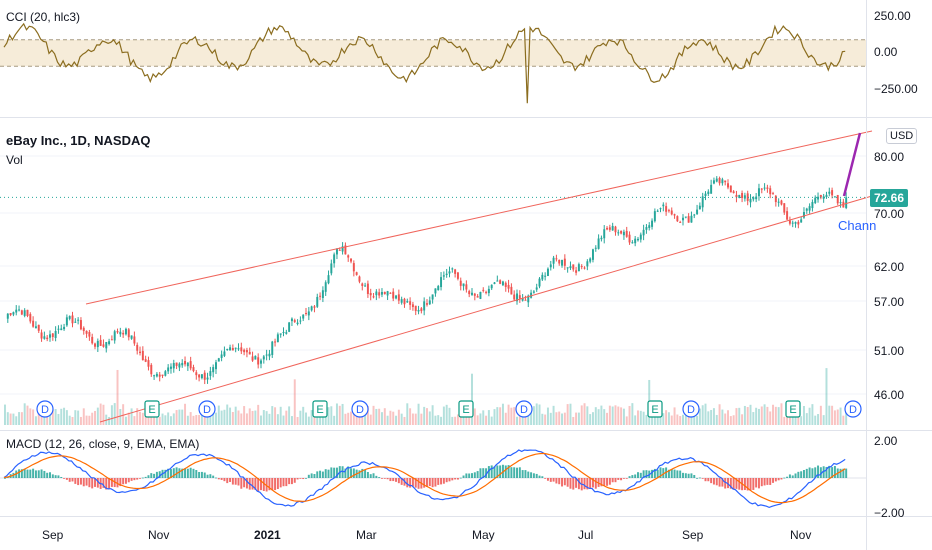 Image resolution: width=932 pixels, height=550 pixels. Describe the element at coordinates (902, 136) in the screenshot. I see `currency-button: USD` at that location.